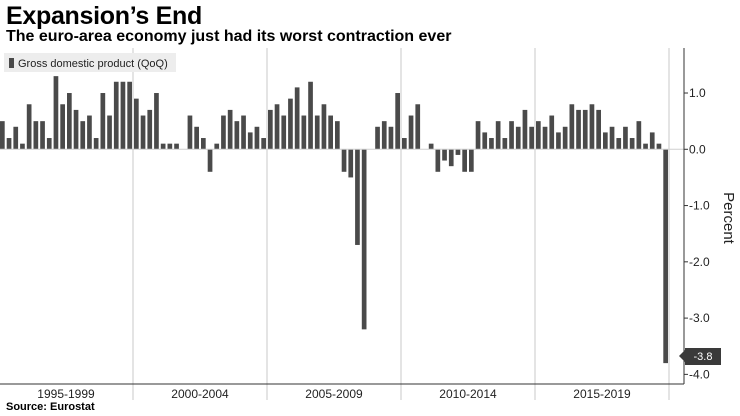 This screenshot has width=740, height=416. Describe the element at coordinates (682, 356) in the screenshot. I see `callout-pointer` at that location.